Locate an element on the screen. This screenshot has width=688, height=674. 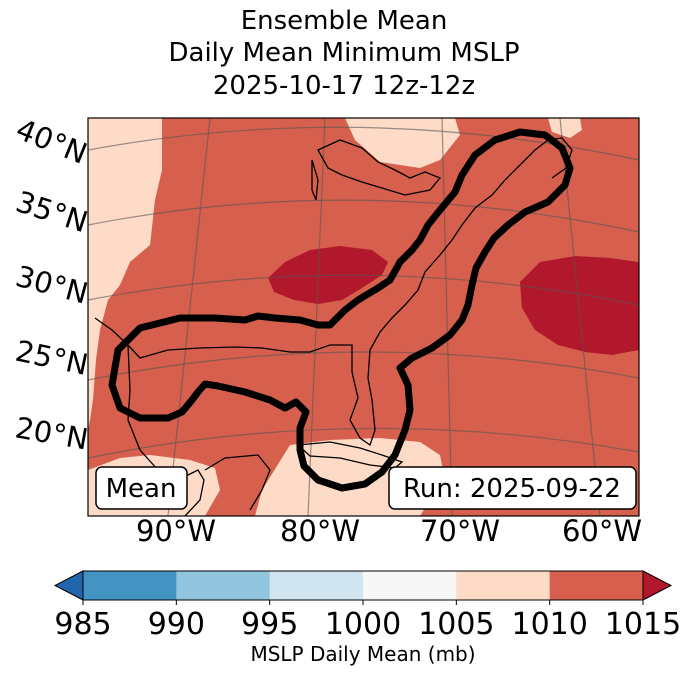
field-1010-1015-atlantic is located at coordinates (579, 305).